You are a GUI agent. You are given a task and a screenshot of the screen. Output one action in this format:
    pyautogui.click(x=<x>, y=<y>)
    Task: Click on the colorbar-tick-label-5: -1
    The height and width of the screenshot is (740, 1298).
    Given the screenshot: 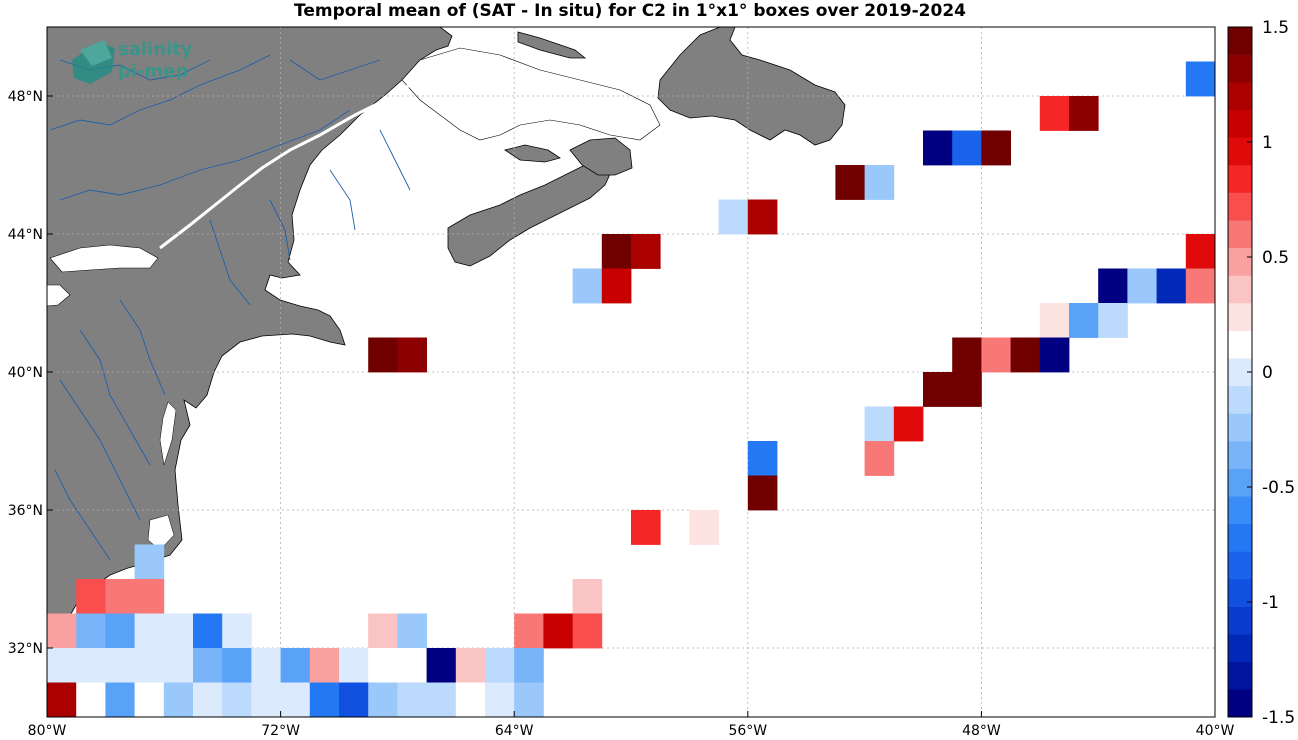 What is the action you would take?
    pyautogui.click(x=1270, y=603)
    